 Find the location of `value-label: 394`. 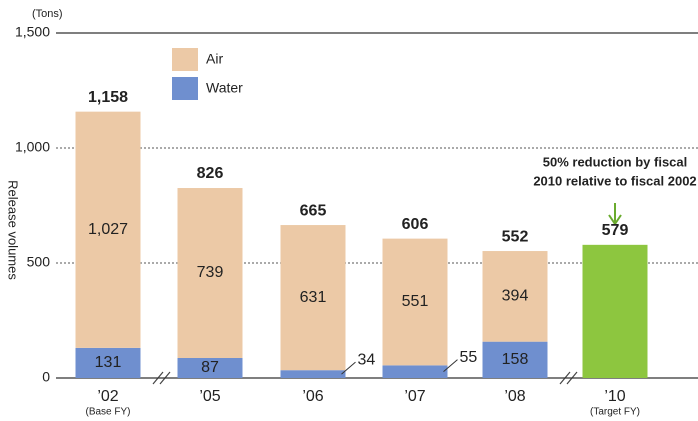

value-label: 394 is located at coordinates (515, 296).